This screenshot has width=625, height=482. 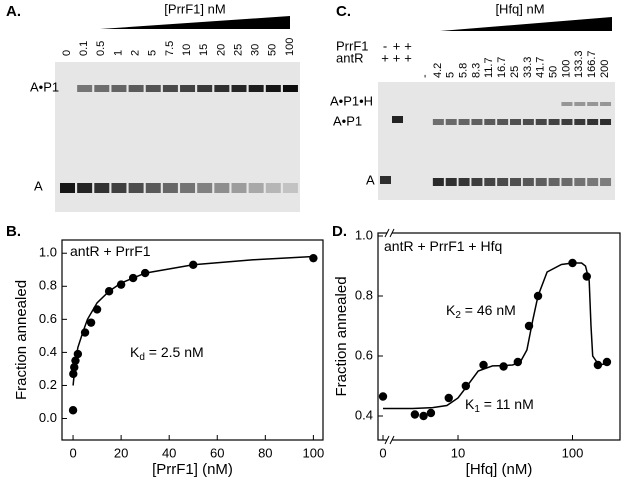 I want to click on annotation: K1 = 11 nM, so click(x=499, y=405).